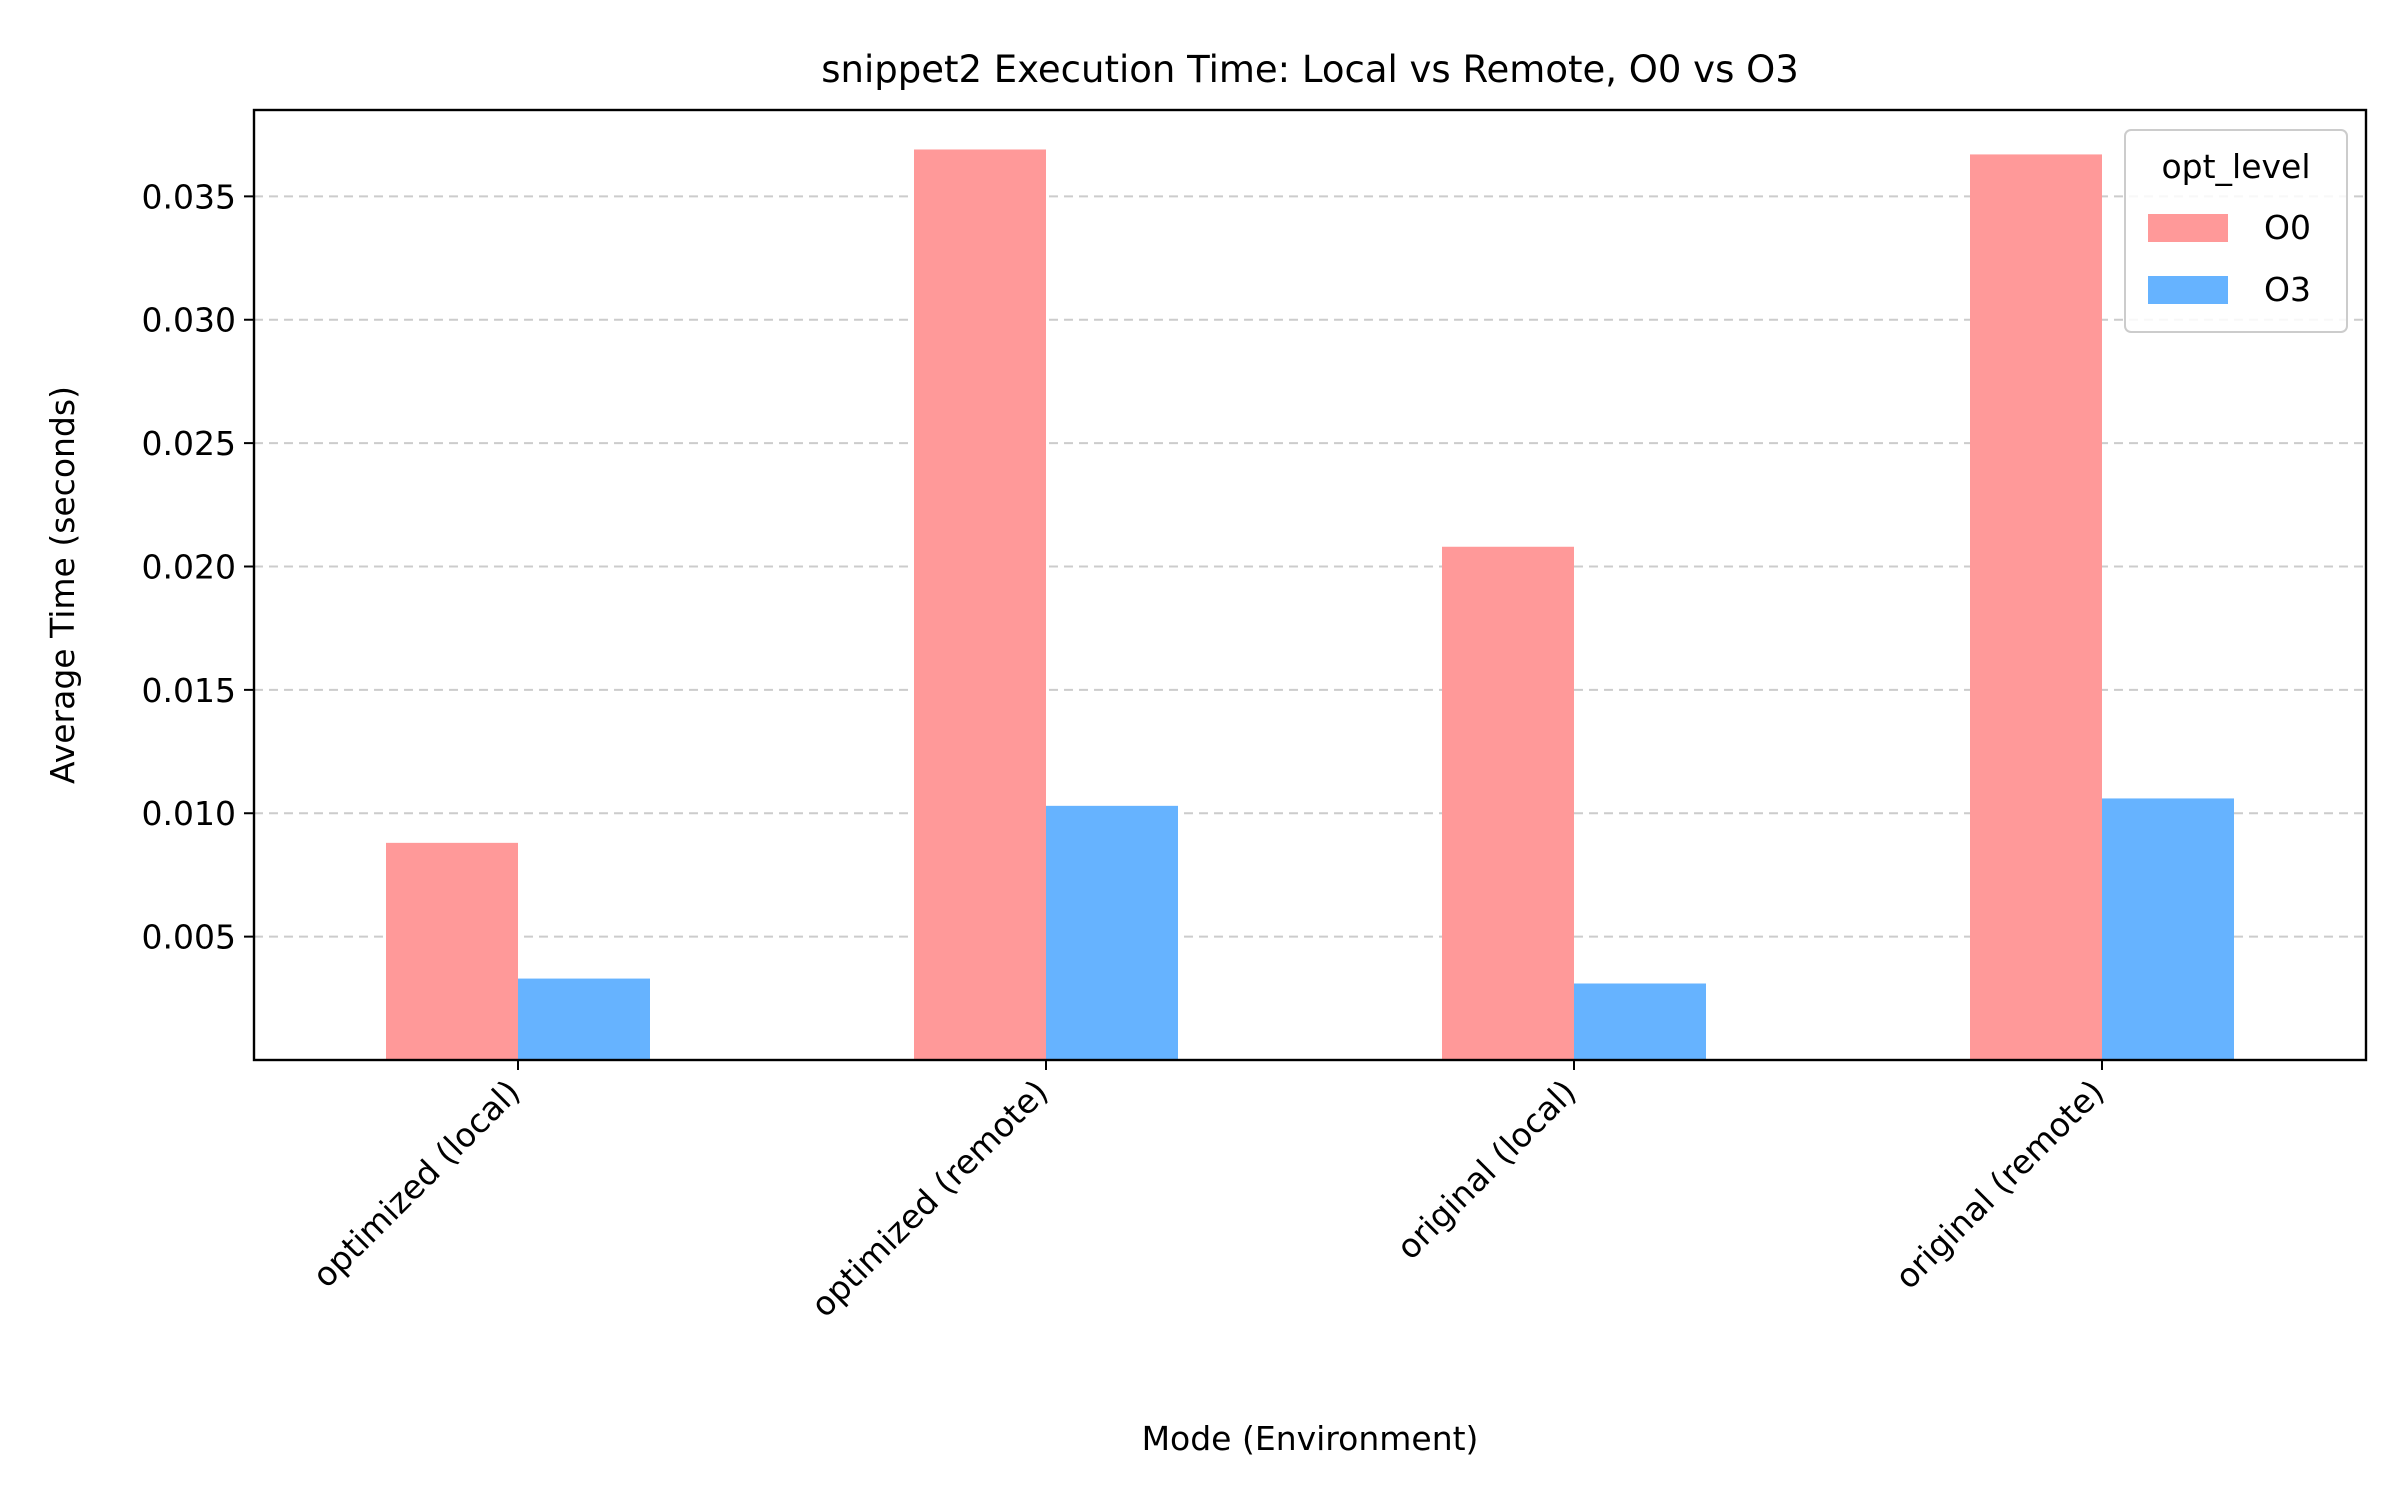  What do you see at coordinates (189, 937) in the screenshot?
I see `y-tick-label: 0.005` at bounding box center [189, 937].